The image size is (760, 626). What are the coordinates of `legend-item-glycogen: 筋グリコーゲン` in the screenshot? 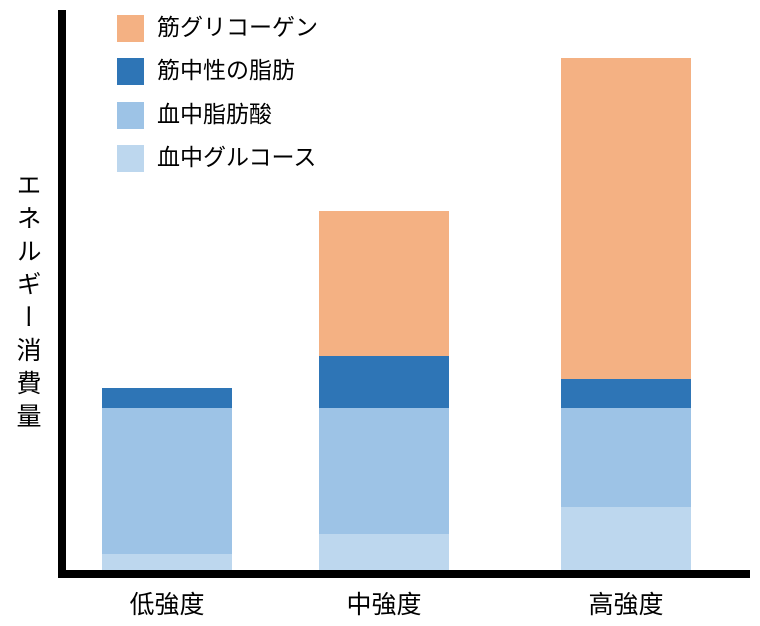 It's located at (217, 28).